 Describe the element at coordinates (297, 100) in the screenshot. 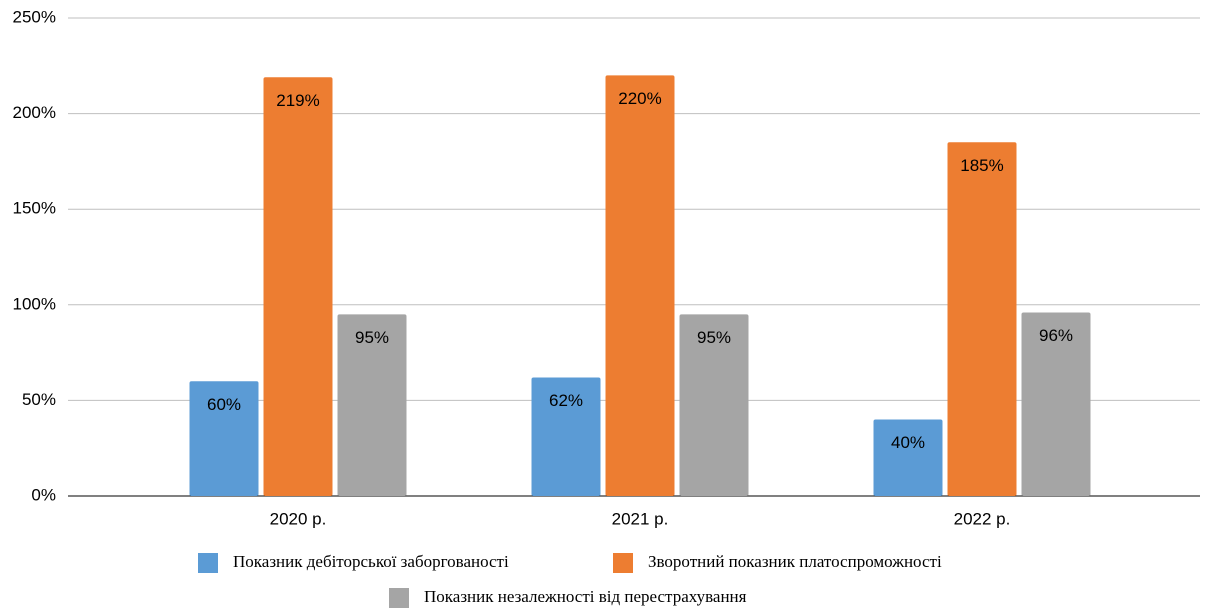

I see `data-label: 219%` at that location.